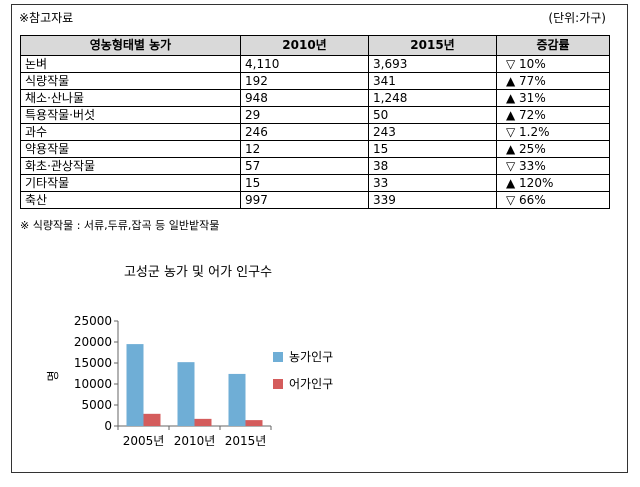 The image size is (640, 487). Describe the element at coordinates (577, 18) in the screenshot. I see `unit-label: (단위:가구)` at that location.